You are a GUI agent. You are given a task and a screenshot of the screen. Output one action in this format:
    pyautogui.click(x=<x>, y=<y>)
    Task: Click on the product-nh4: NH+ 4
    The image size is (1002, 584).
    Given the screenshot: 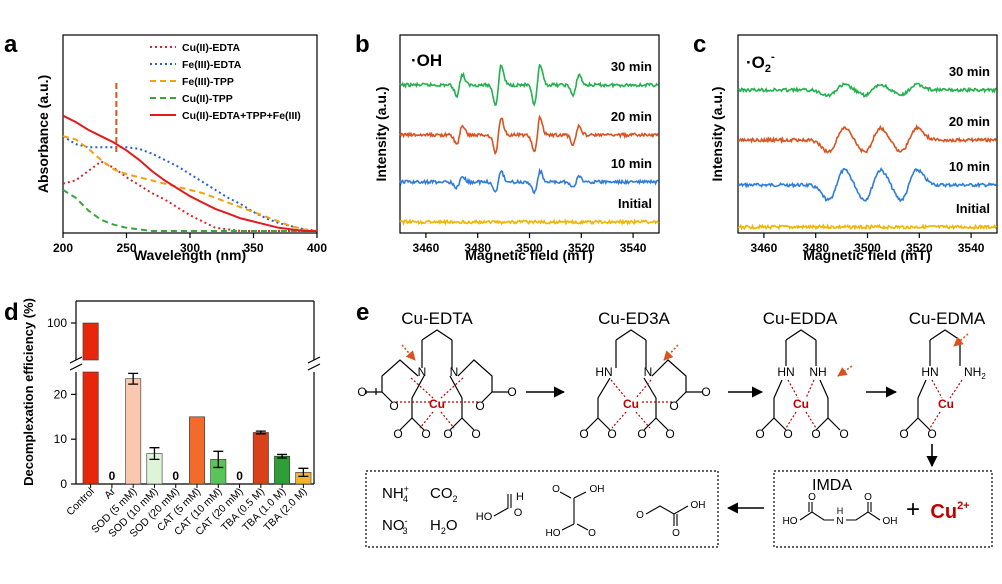 What is the action you would take?
    pyautogui.click(x=395, y=494)
    